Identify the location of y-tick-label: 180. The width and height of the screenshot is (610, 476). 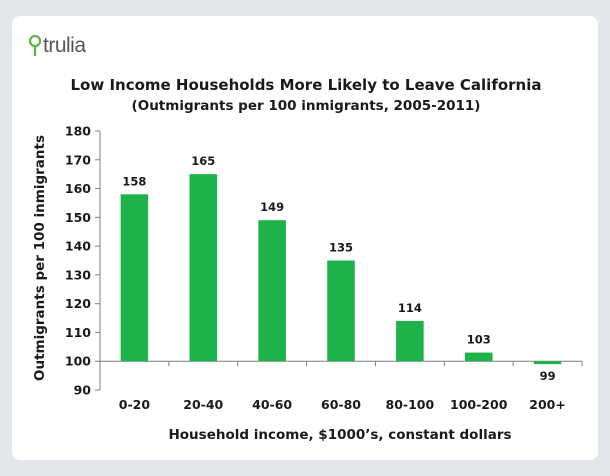
(78, 131).